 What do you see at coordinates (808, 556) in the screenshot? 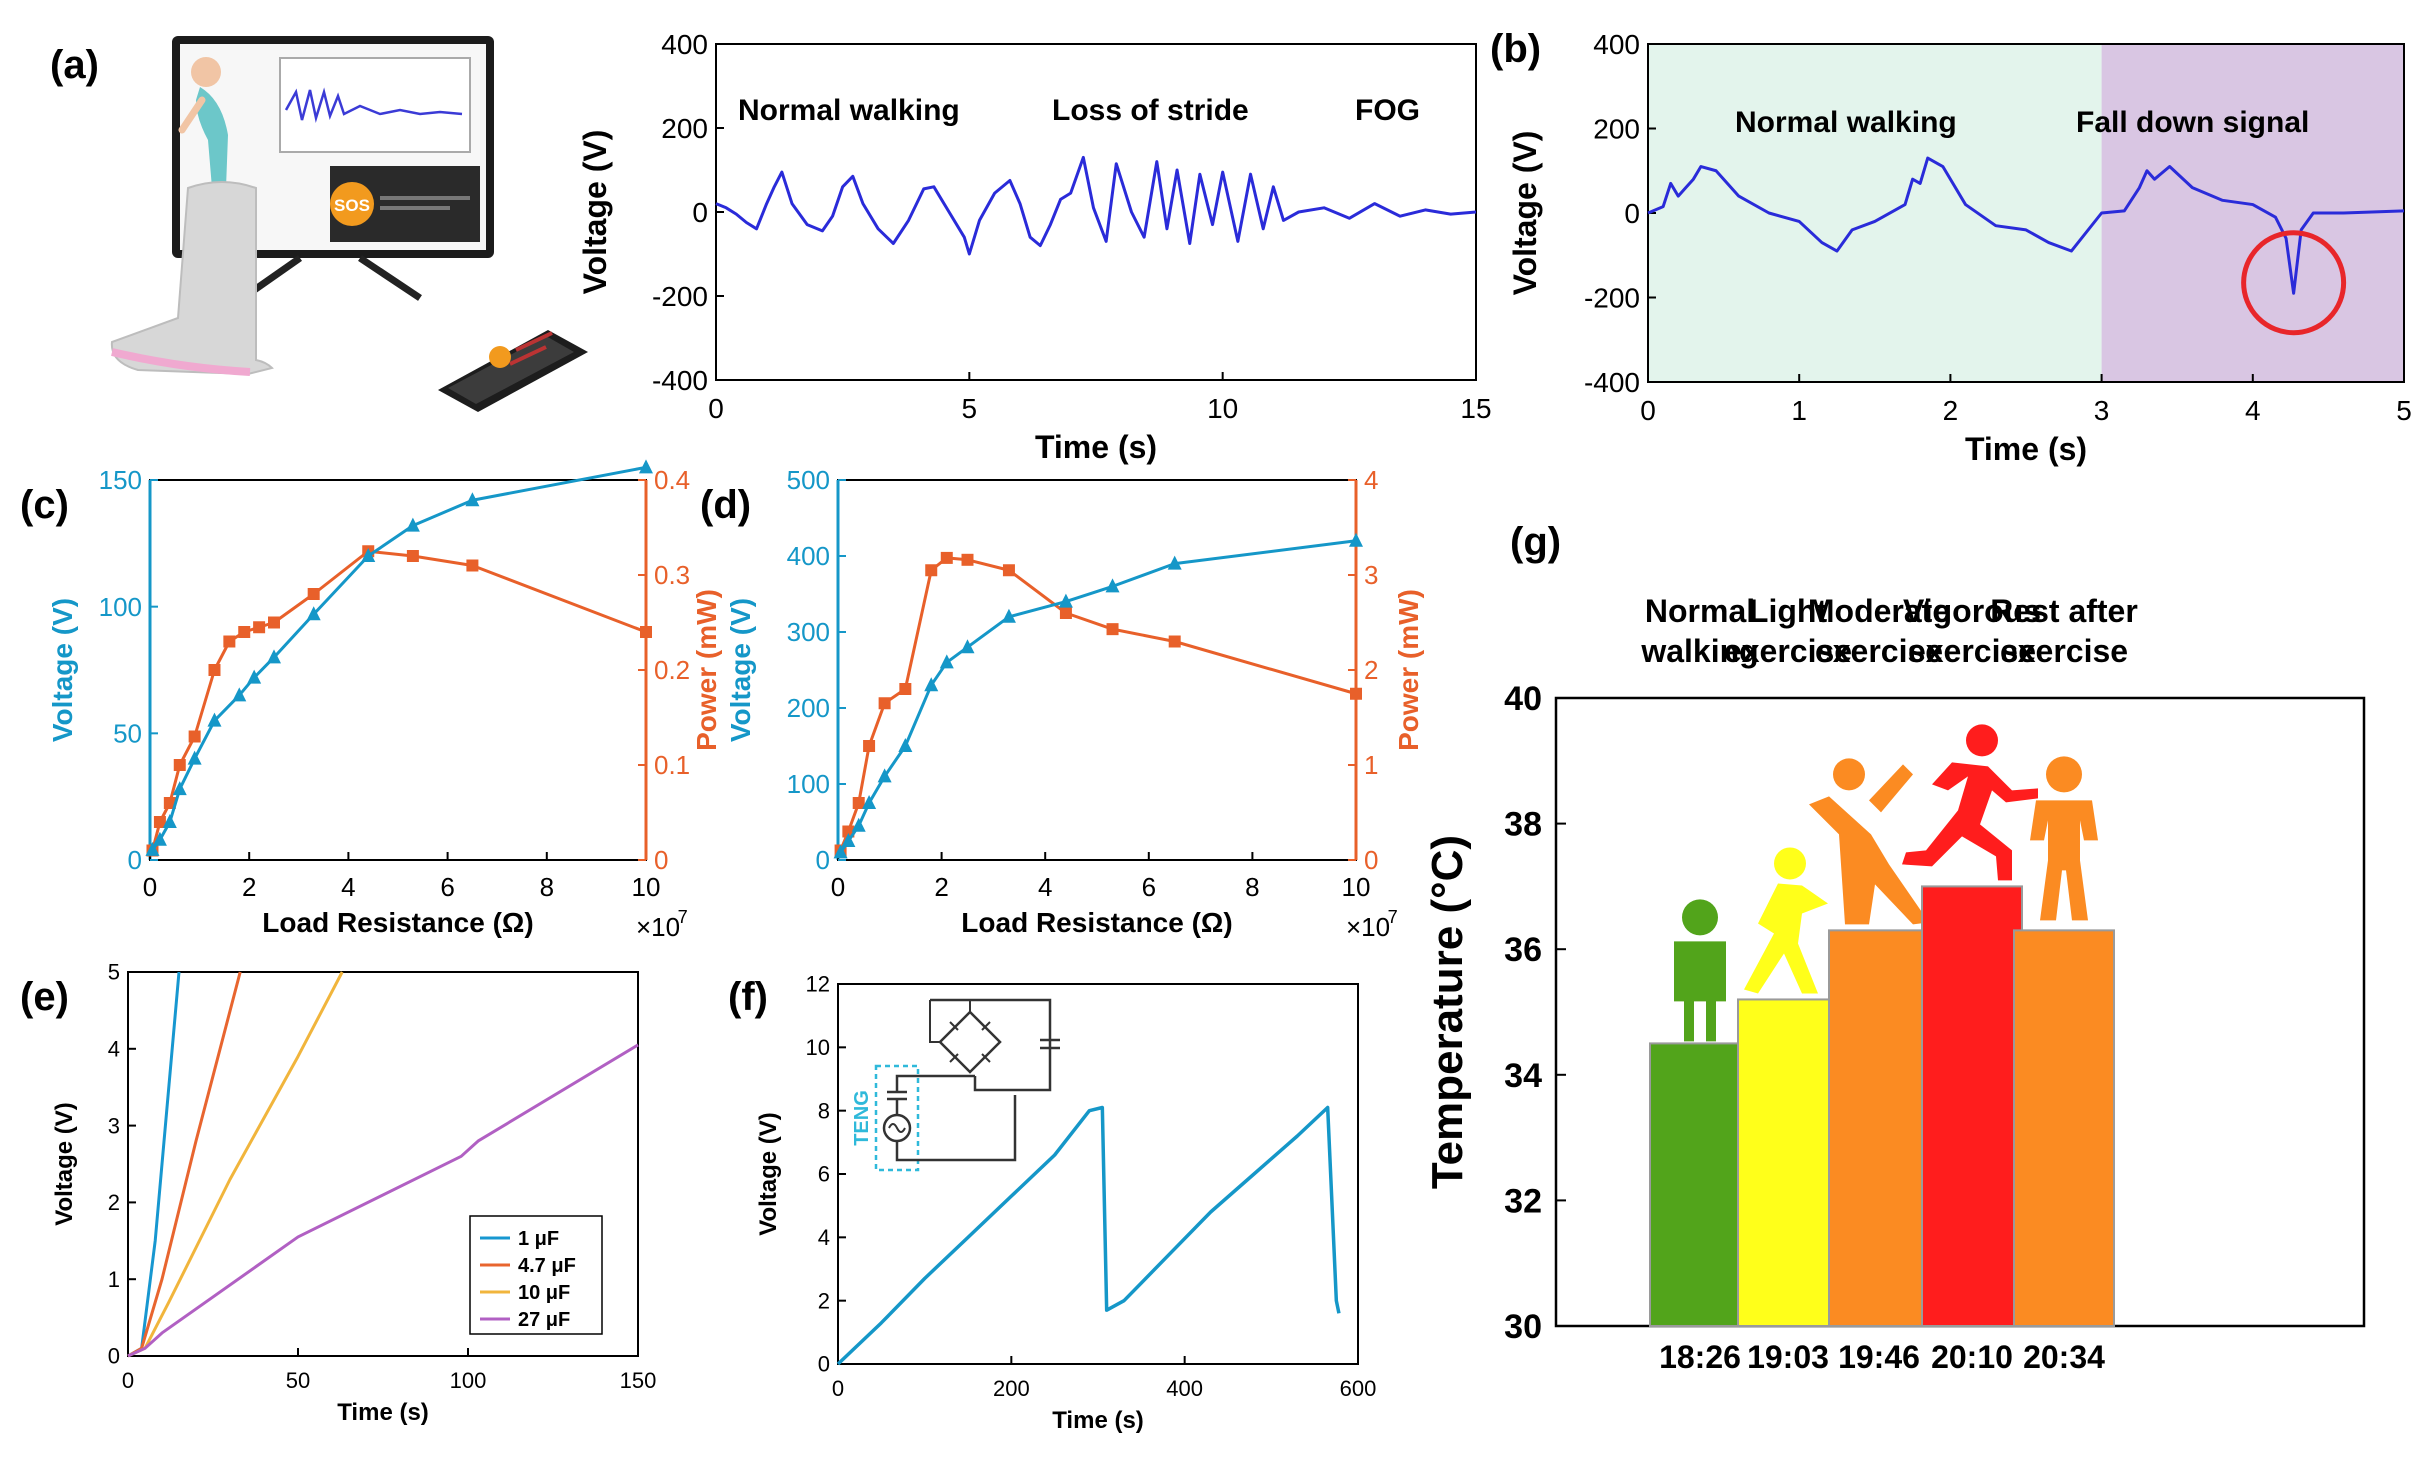
I see `y-tick-label-d: 400` at bounding box center [808, 556].